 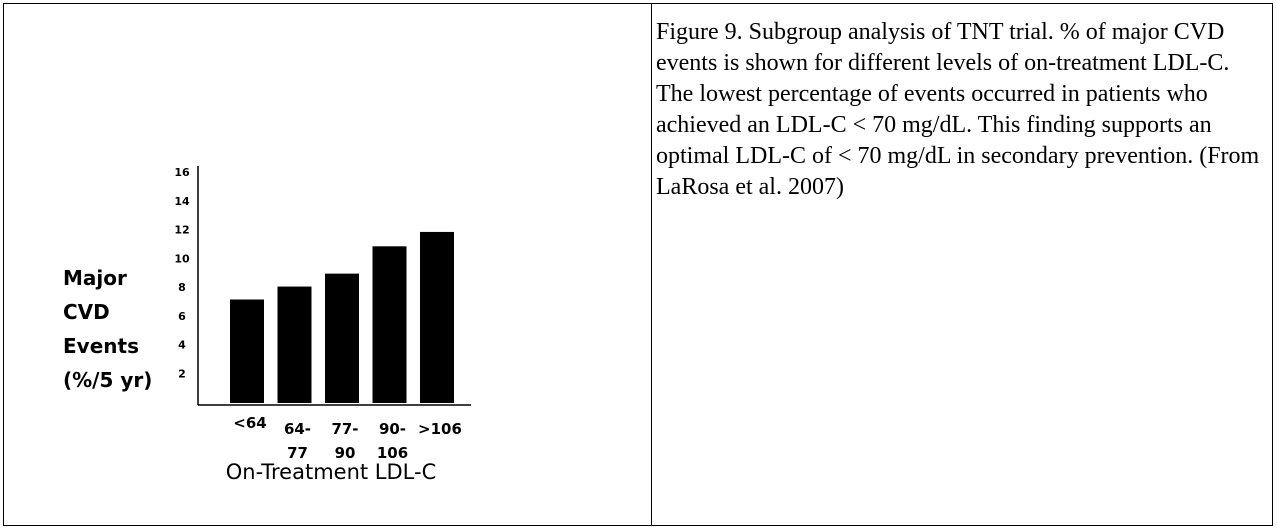 What do you see at coordinates (182, 345) in the screenshot?
I see `y-tick-label: 4` at bounding box center [182, 345].